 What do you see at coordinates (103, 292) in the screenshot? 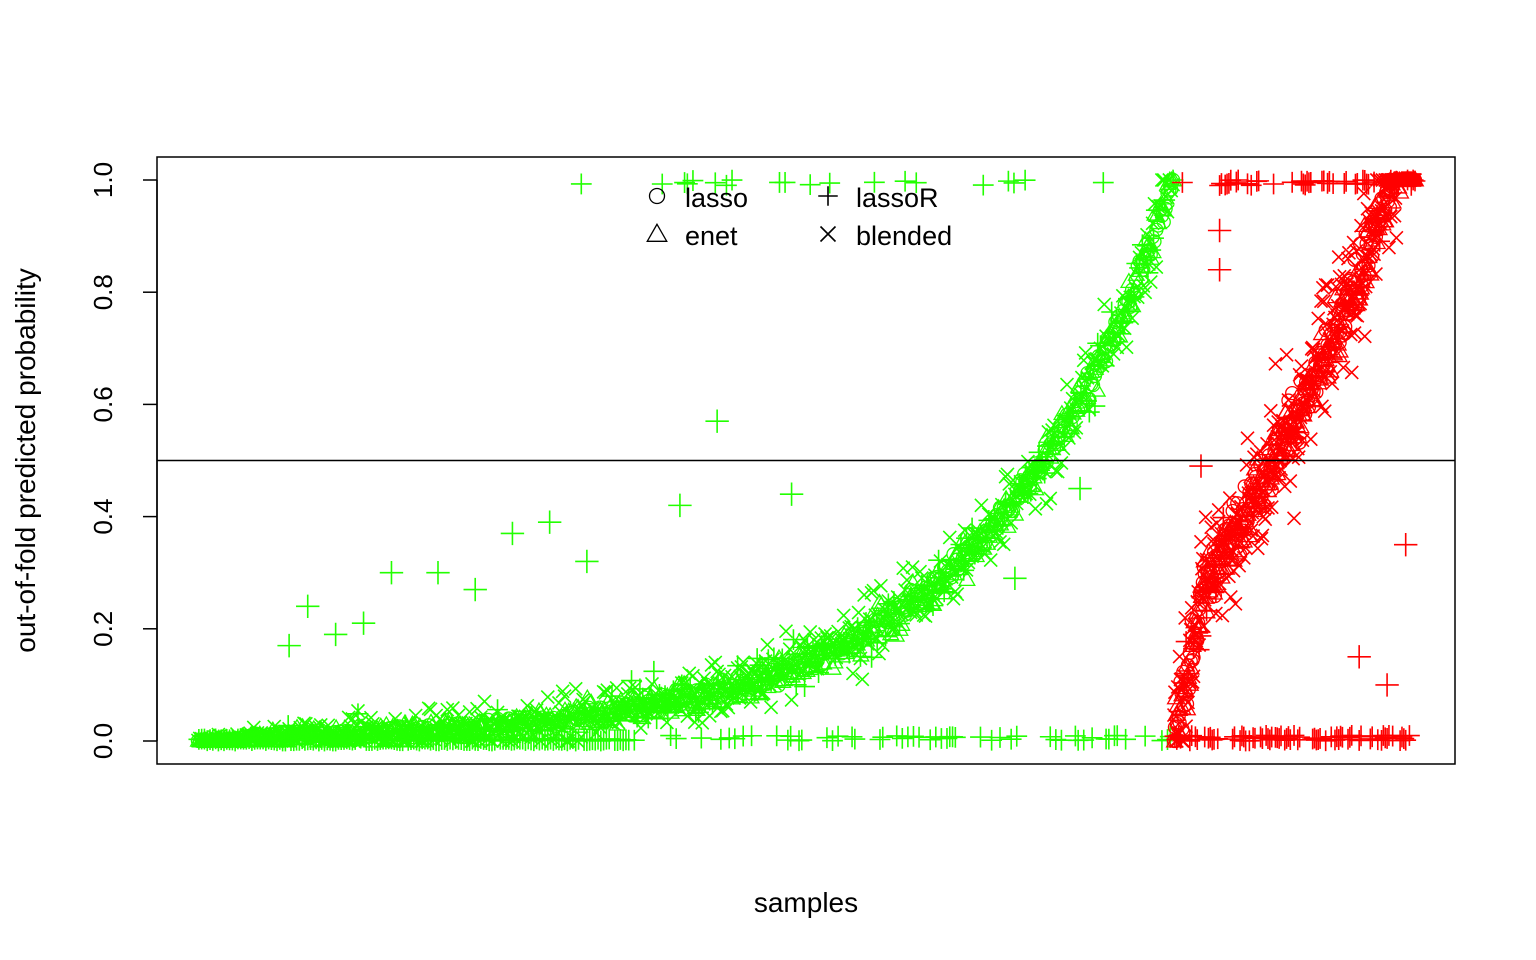
I see `y-tick-label: 0.8` at bounding box center [103, 292].